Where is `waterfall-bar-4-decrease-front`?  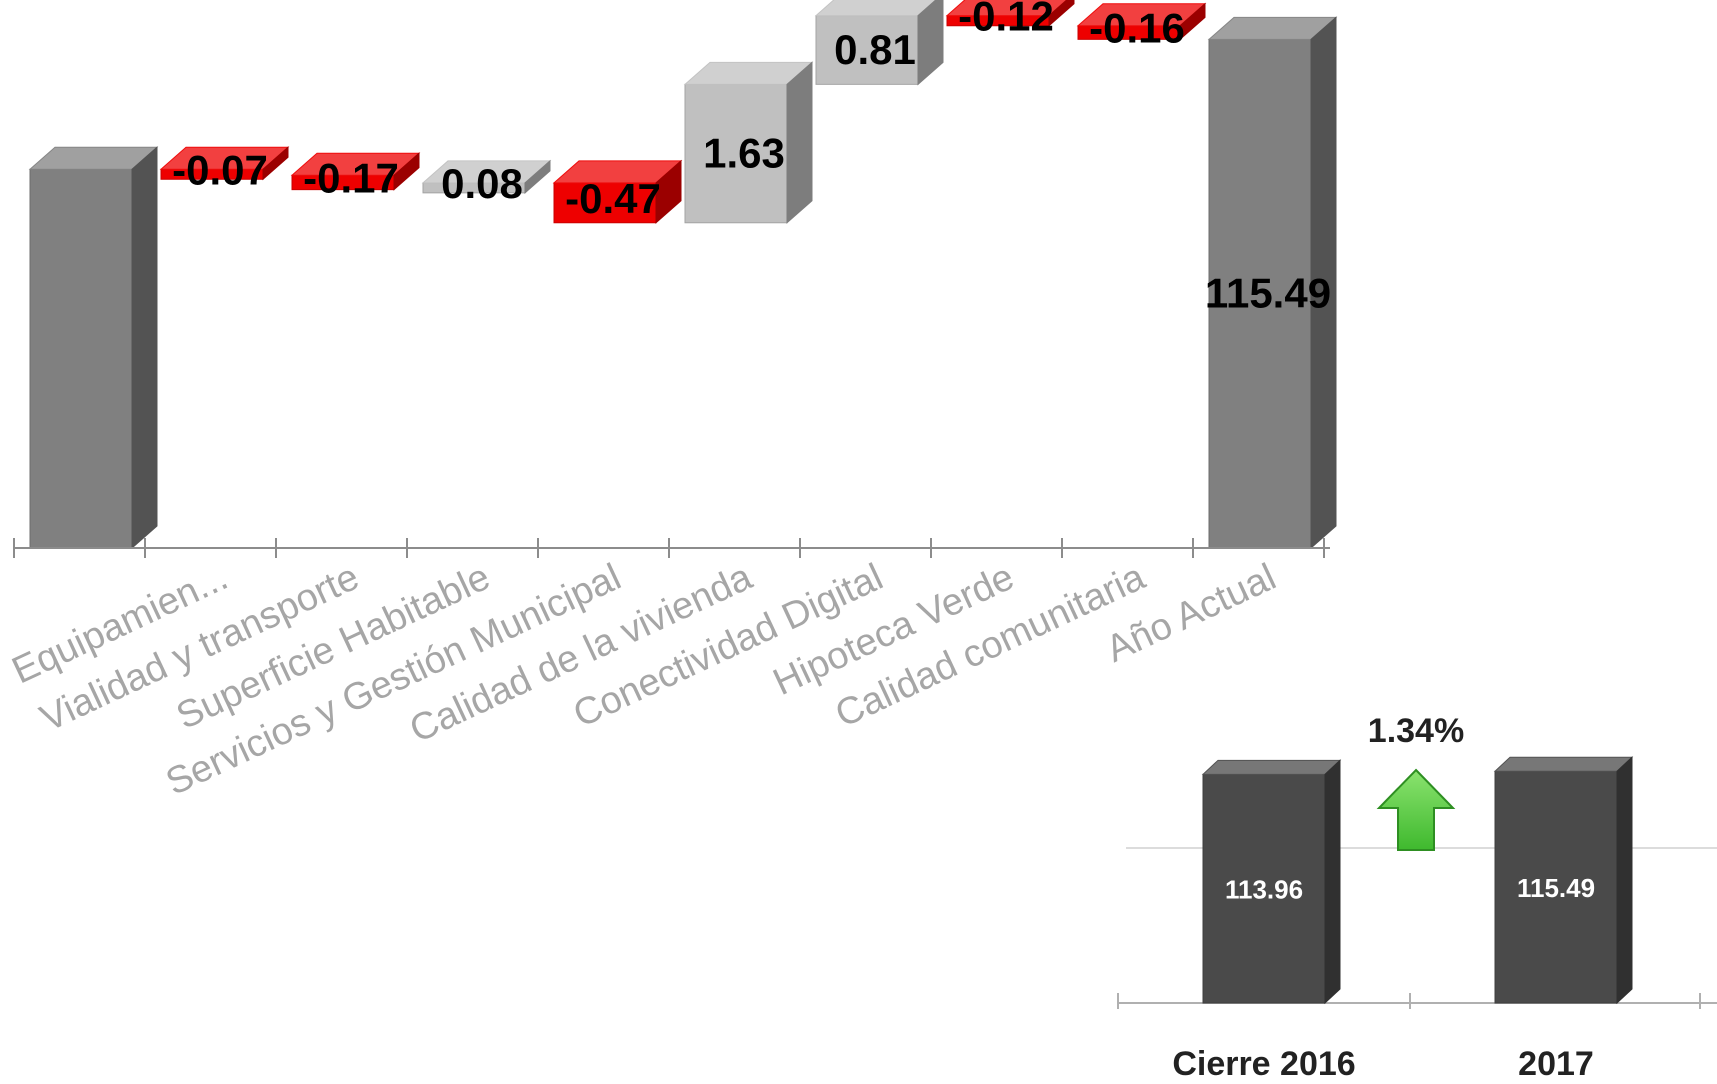
waterfall-bar-4-decrease-front is located at coordinates (605, 203).